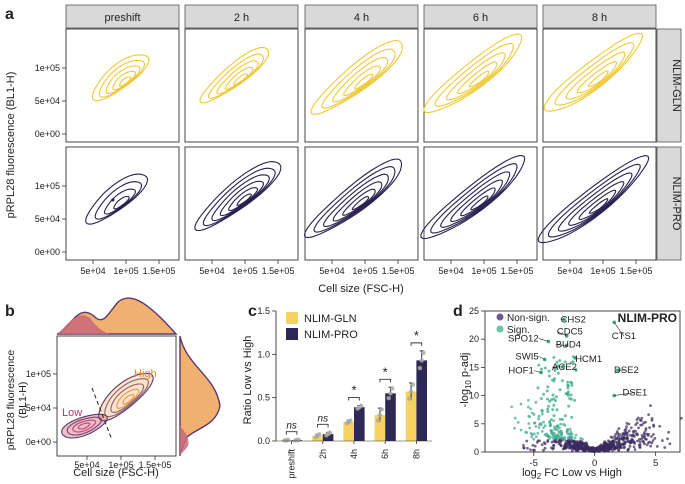  Describe the element at coordinates (416, 335) in the screenshot. I see `panel-c-sig-label: *` at that location.